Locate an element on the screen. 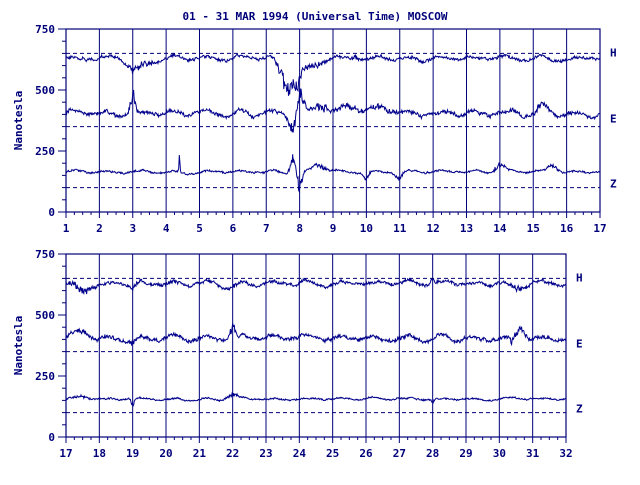 The image size is (640, 485). x-tick-label: 24 is located at coordinates (300, 453).